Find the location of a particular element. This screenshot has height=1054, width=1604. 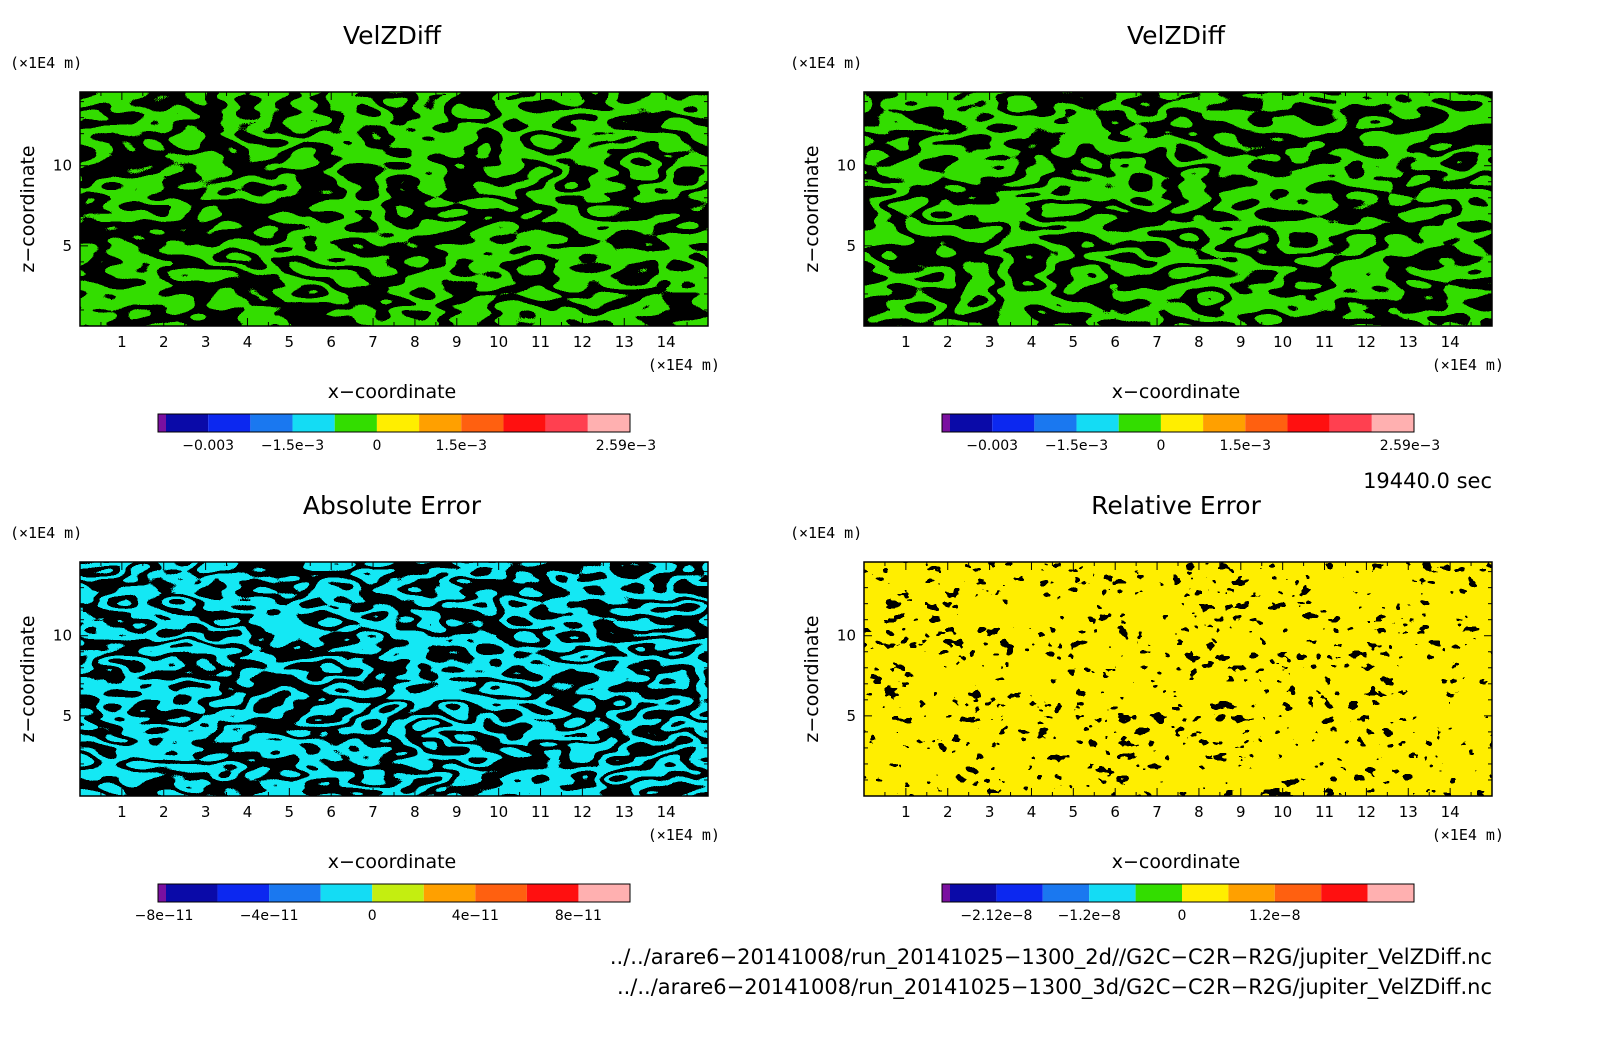

panel-1-ylabel: z−coordinate is located at coordinates (28, 208).